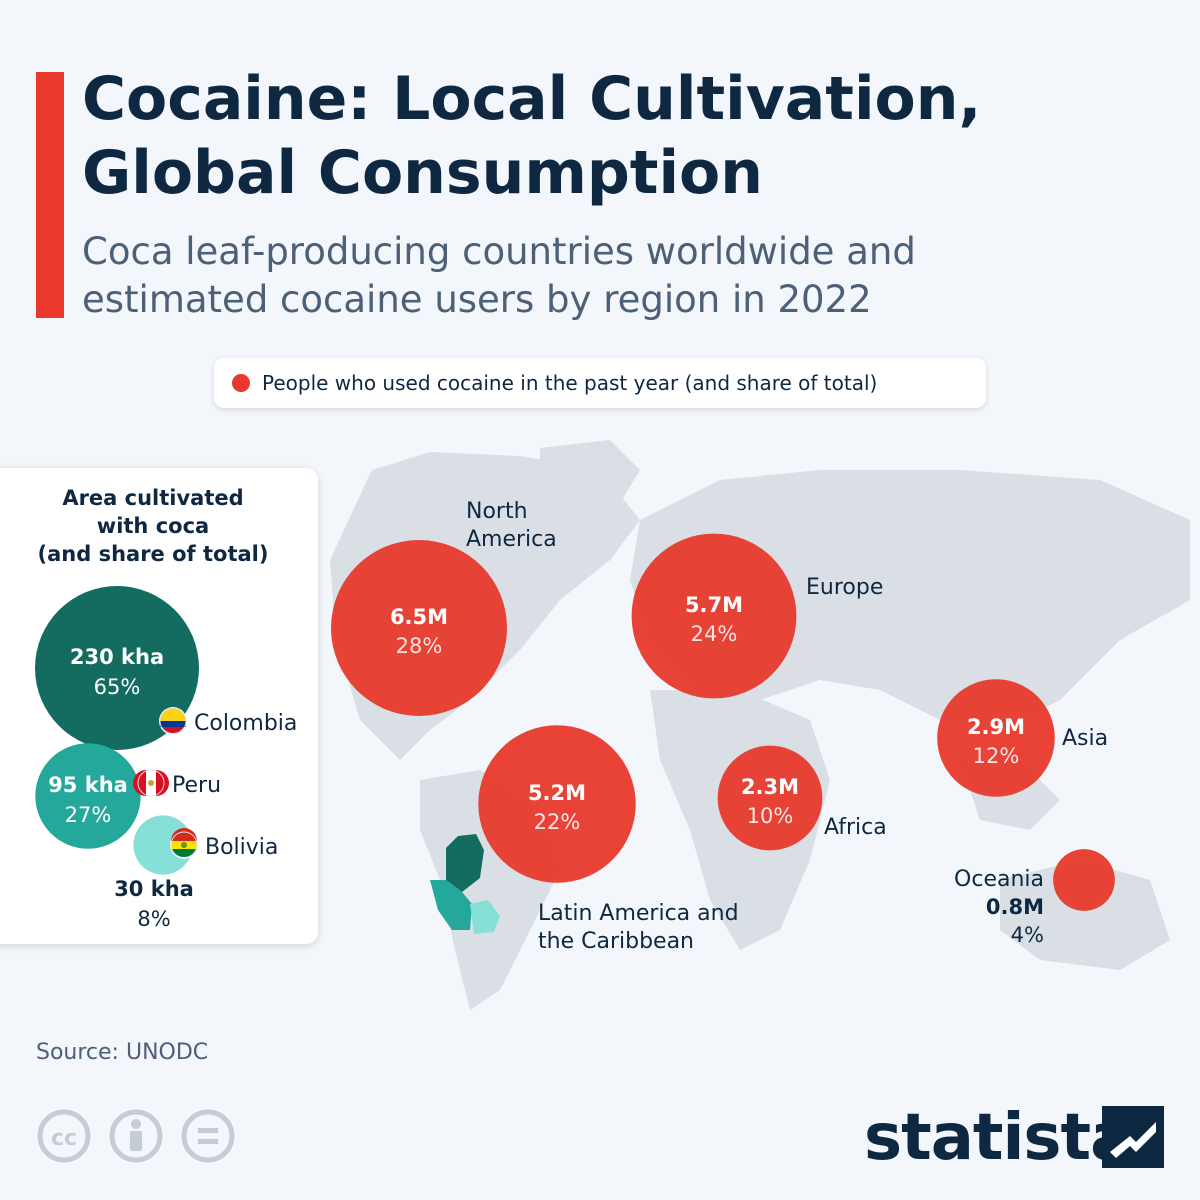  I want to click on country-label: Colombia, so click(245, 723).